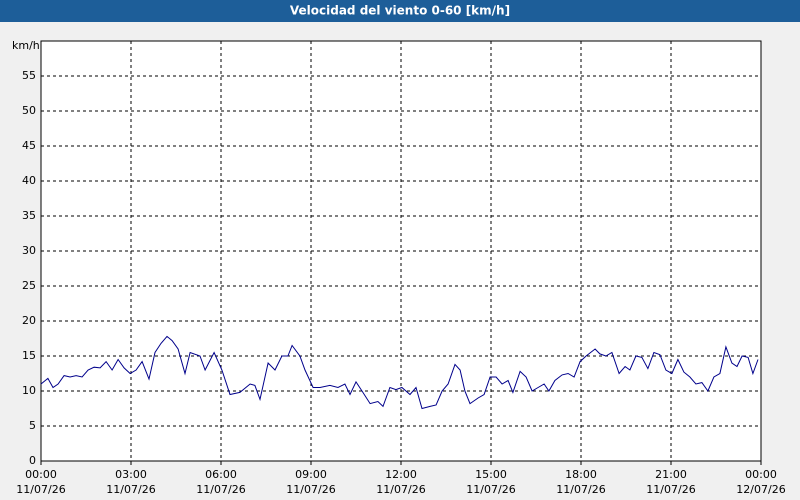  Describe the element at coordinates (491, 474) in the screenshot. I see `x-tick-label: 15:00` at that location.